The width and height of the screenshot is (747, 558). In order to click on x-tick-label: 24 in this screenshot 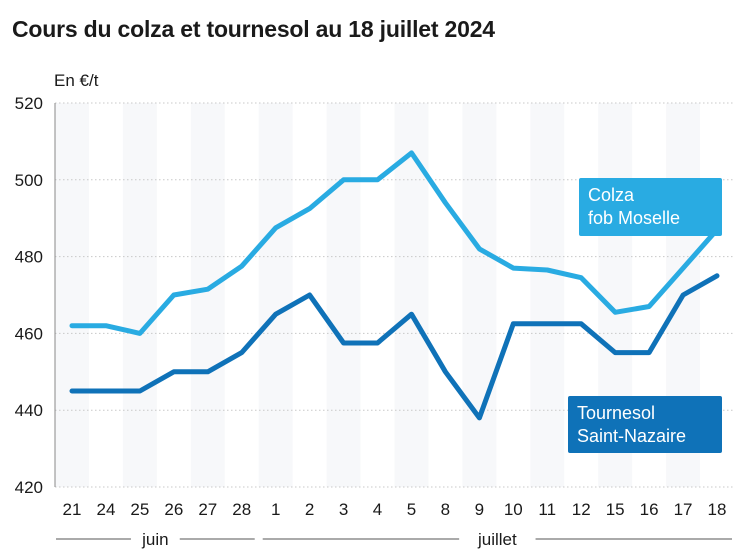, I will do `click(105, 509)`.